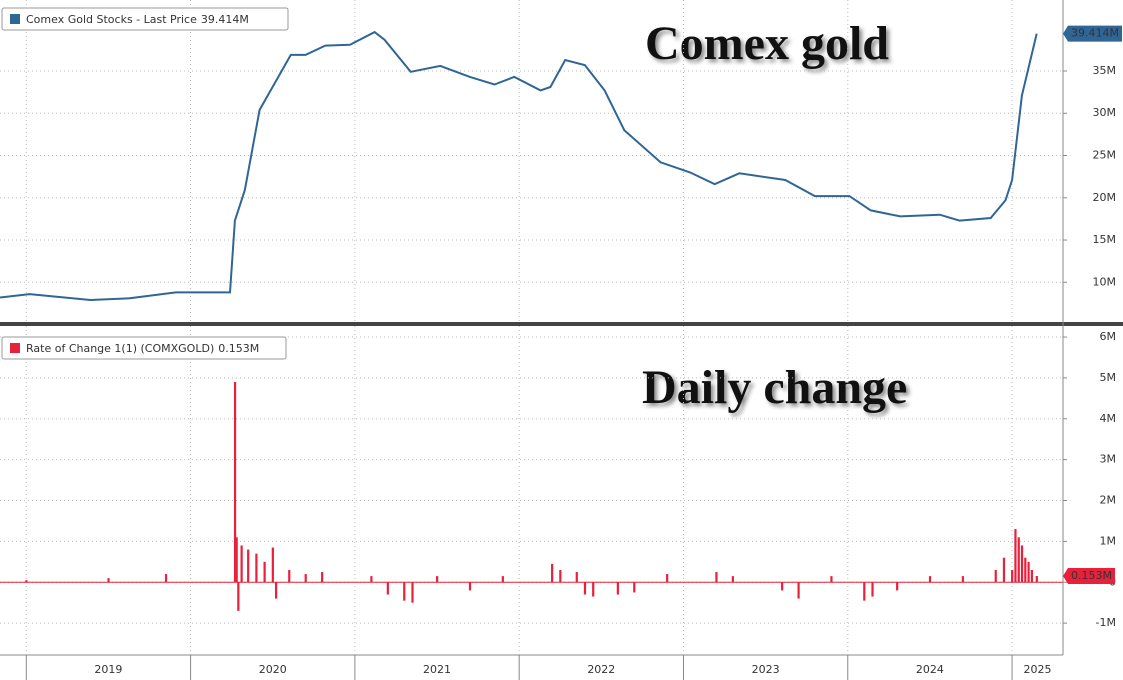 The image size is (1123, 680). I want to click on annotation: Daily change, so click(774, 387).